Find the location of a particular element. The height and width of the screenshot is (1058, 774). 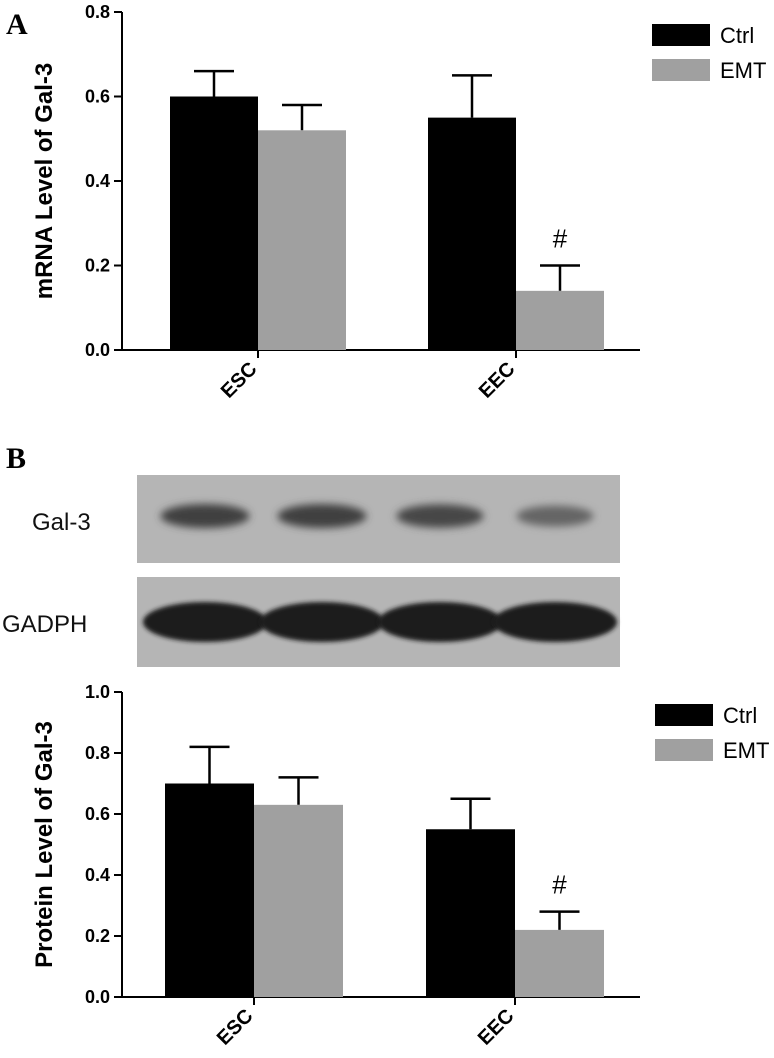

blot-bands-gadph is located at coordinates (380, 622).